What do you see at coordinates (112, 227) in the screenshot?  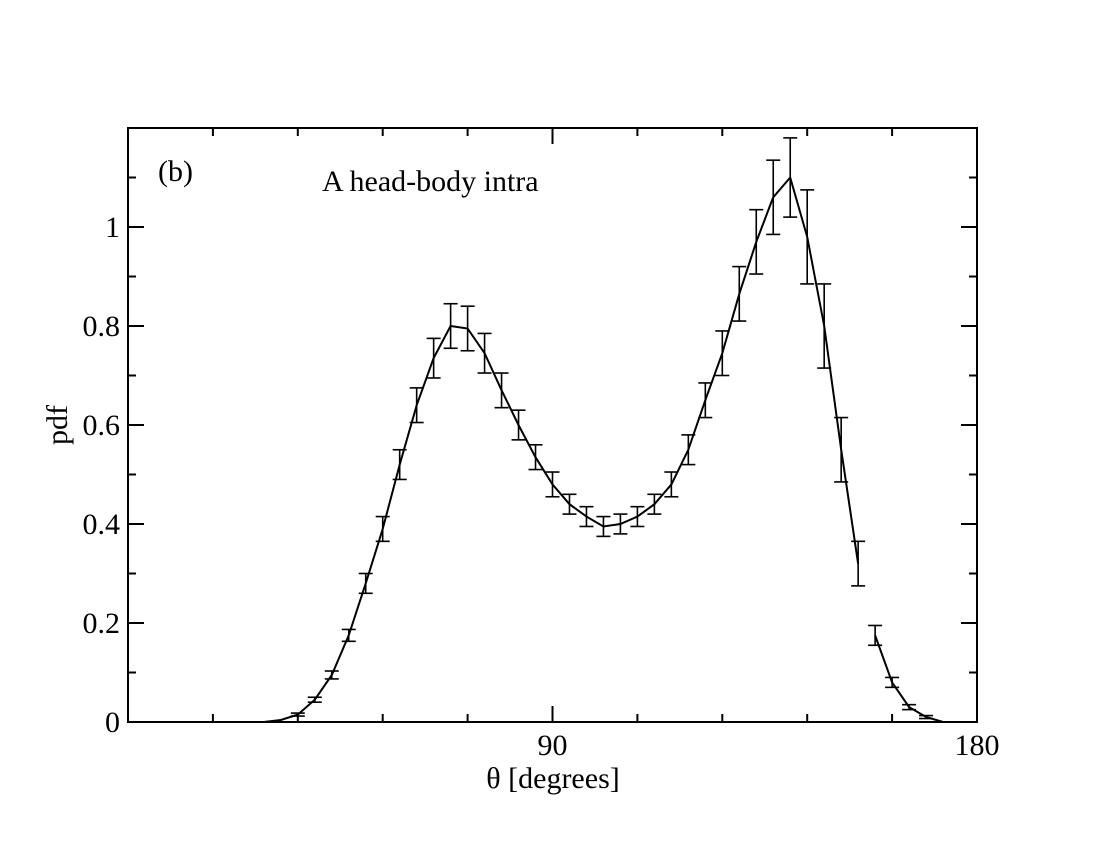 I see `y-tick-label: 1` at bounding box center [112, 227].